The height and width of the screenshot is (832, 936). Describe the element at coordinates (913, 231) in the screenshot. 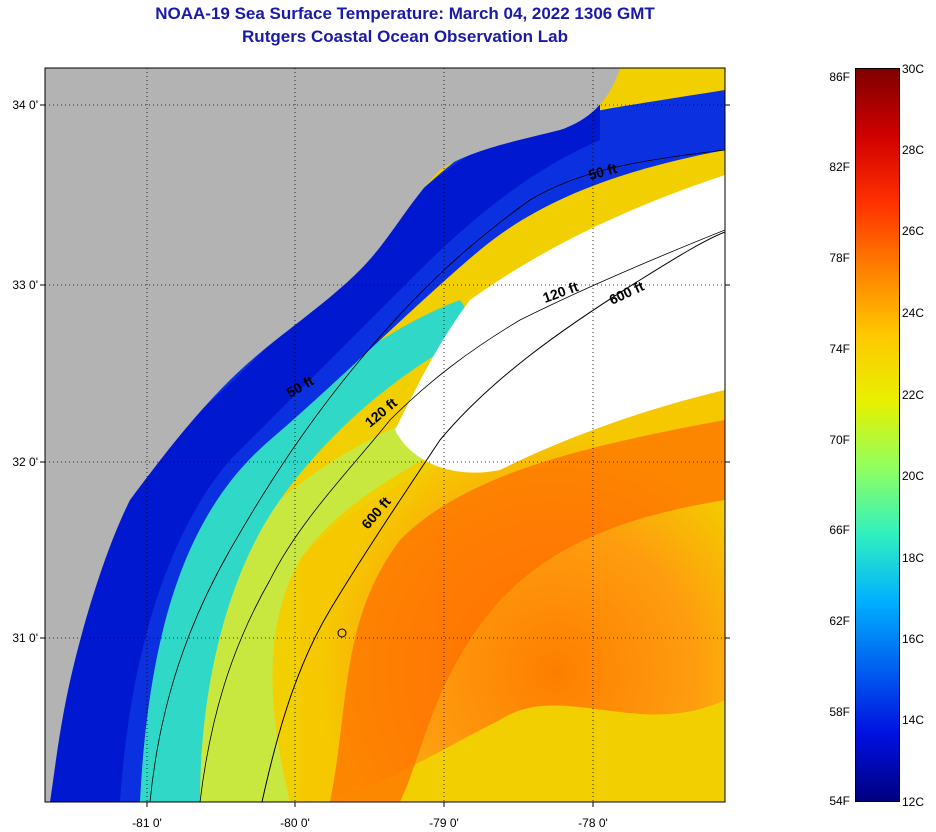

I see `colorbar-c-label: 26C` at that location.